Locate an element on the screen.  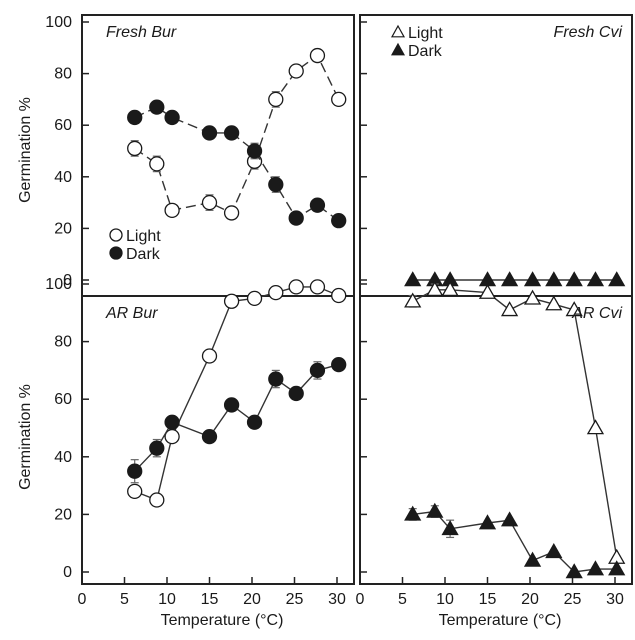
x-axis-label-left: Temperature (°C) is located at coordinates (222, 620).